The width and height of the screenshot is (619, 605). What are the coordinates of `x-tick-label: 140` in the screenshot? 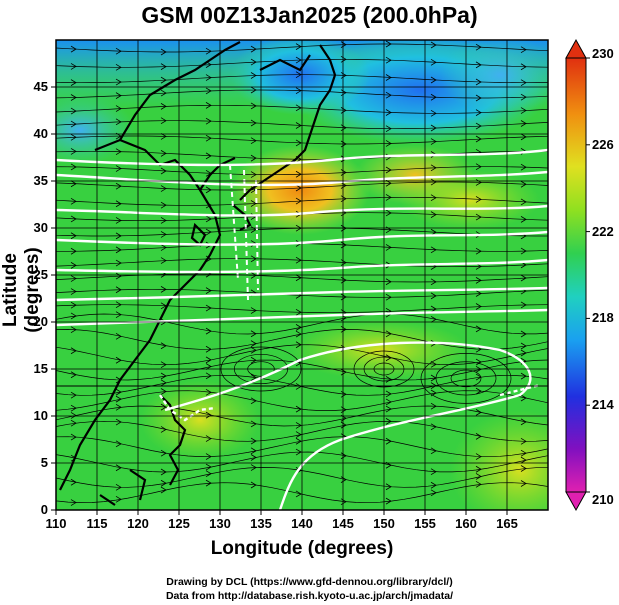 It's located at (302, 523).